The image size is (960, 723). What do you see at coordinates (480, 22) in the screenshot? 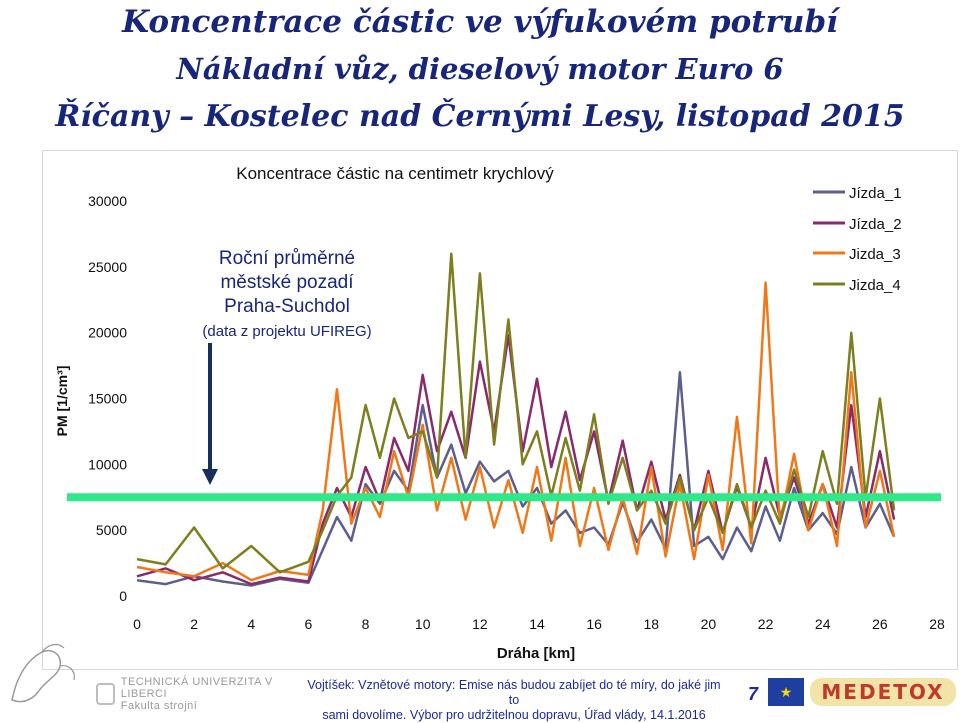
I see `slide-title-line-1: Koncentrace částic ve výfukovém potrubí` at bounding box center [480, 22].